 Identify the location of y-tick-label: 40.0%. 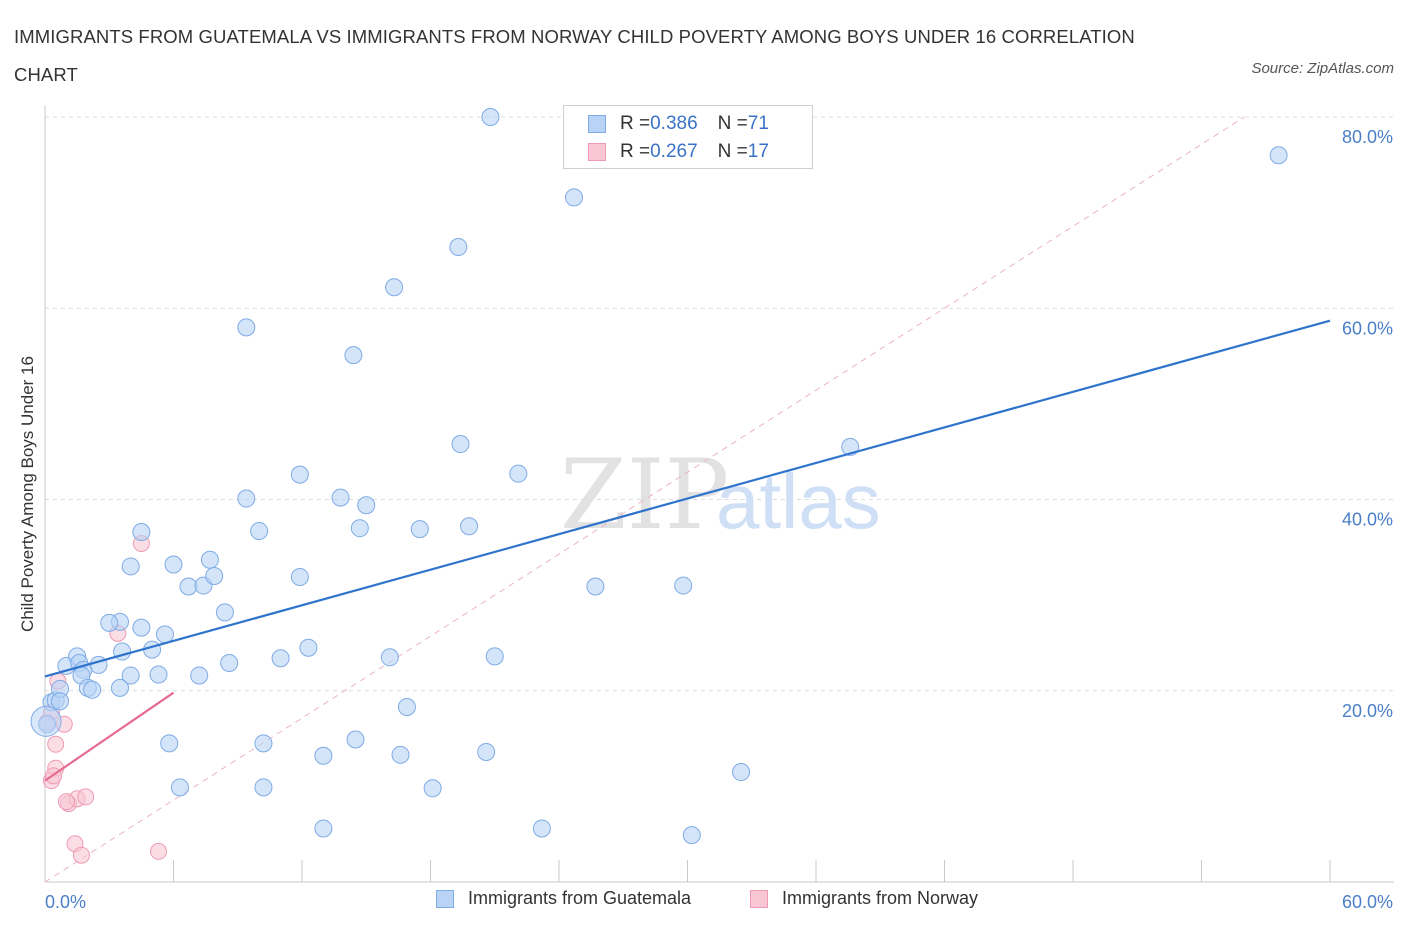
(1367, 520).